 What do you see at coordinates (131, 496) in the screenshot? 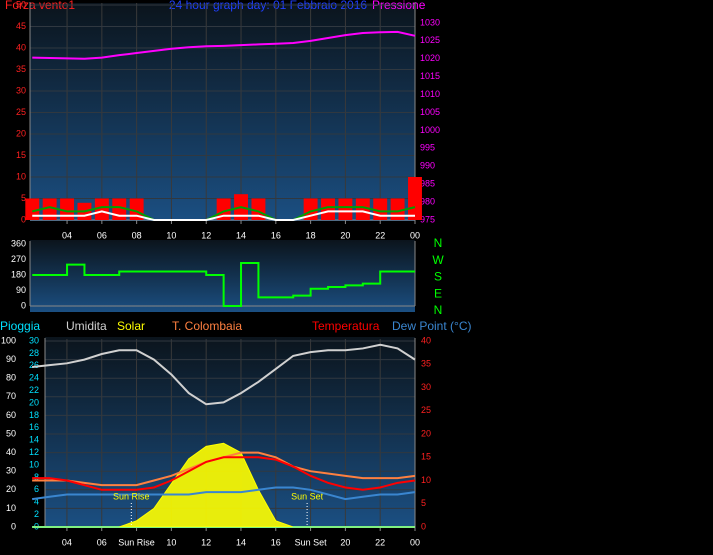
I see `annotation: Sun Rise` at bounding box center [131, 496].